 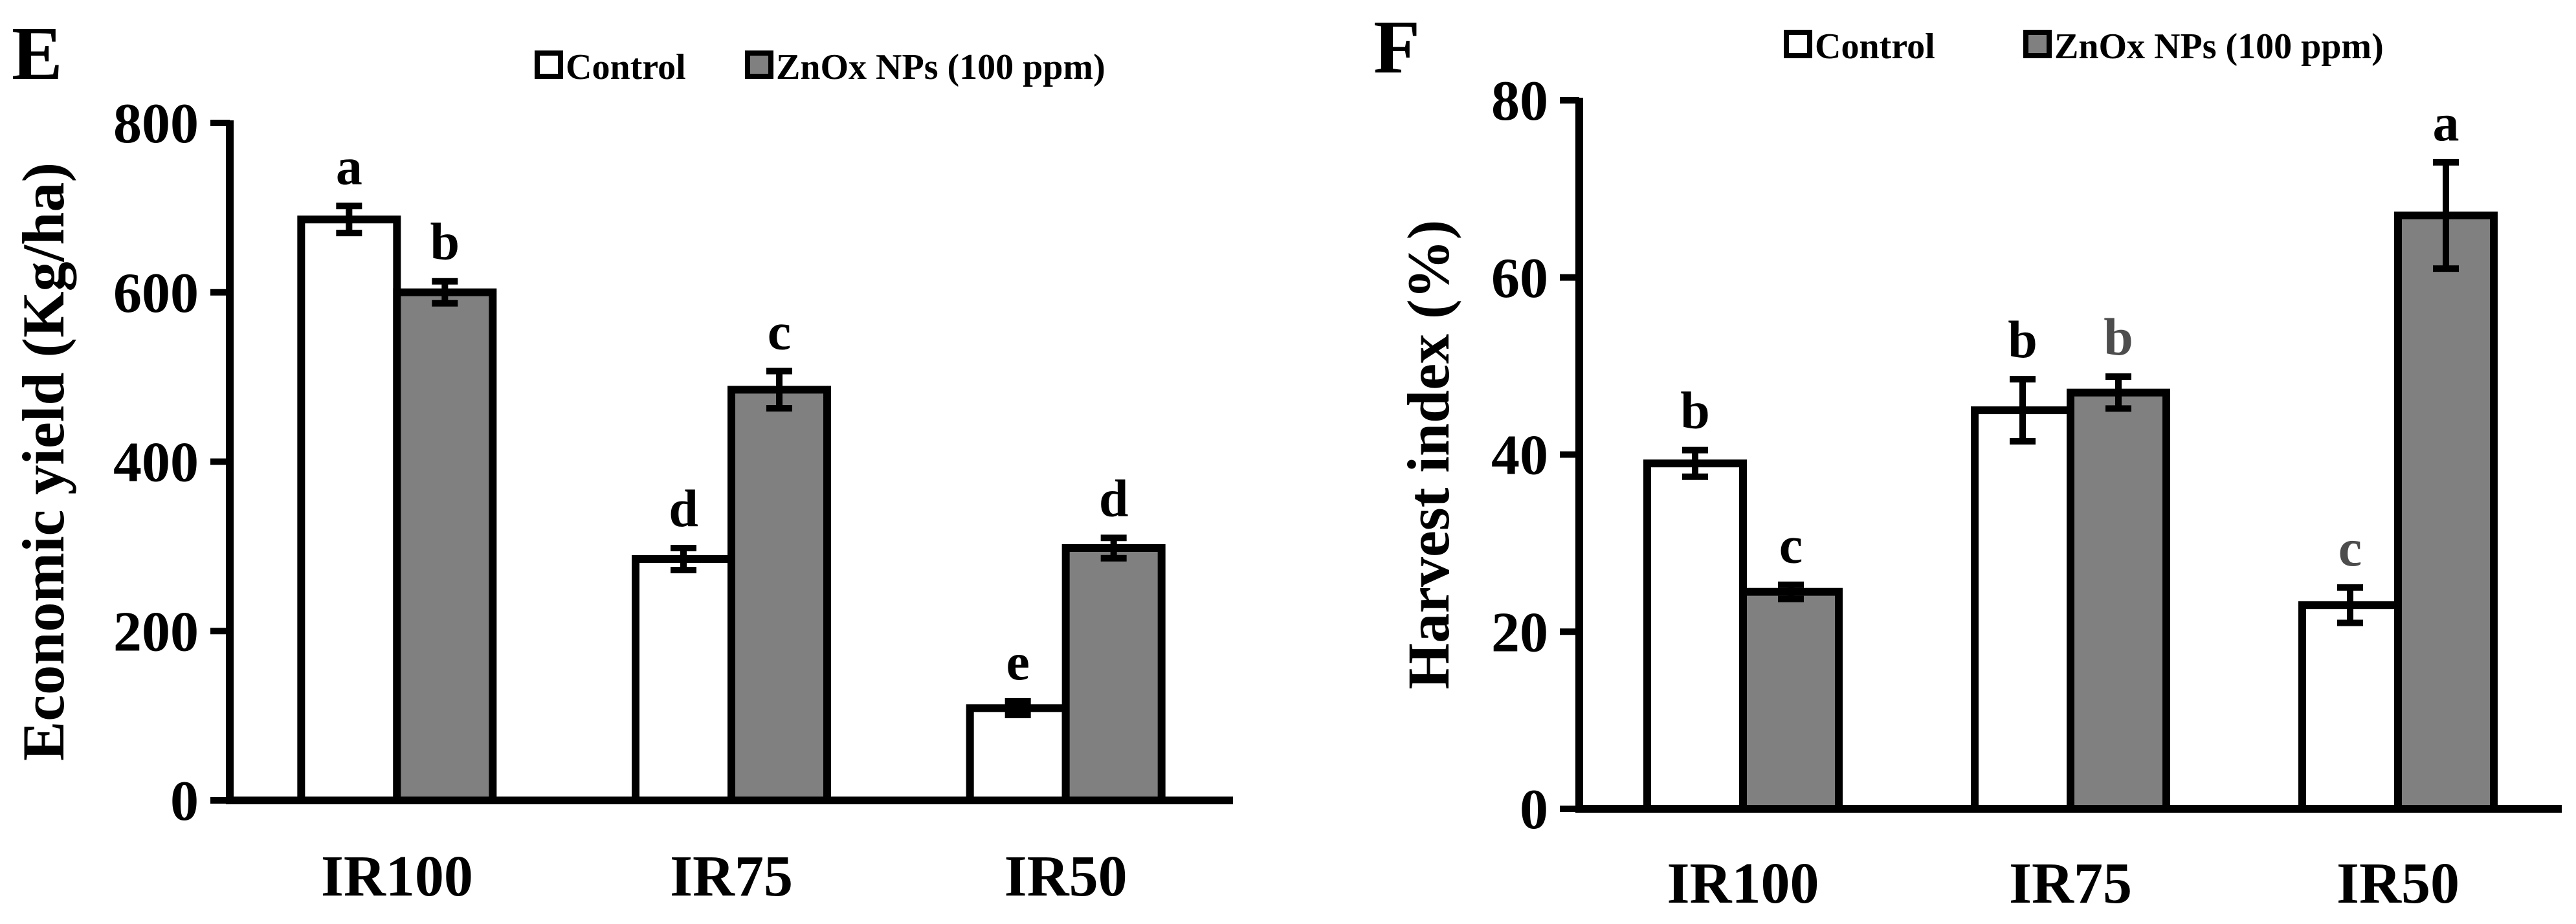 I want to click on y-tick-label: 600, so click(x=156, y=293).